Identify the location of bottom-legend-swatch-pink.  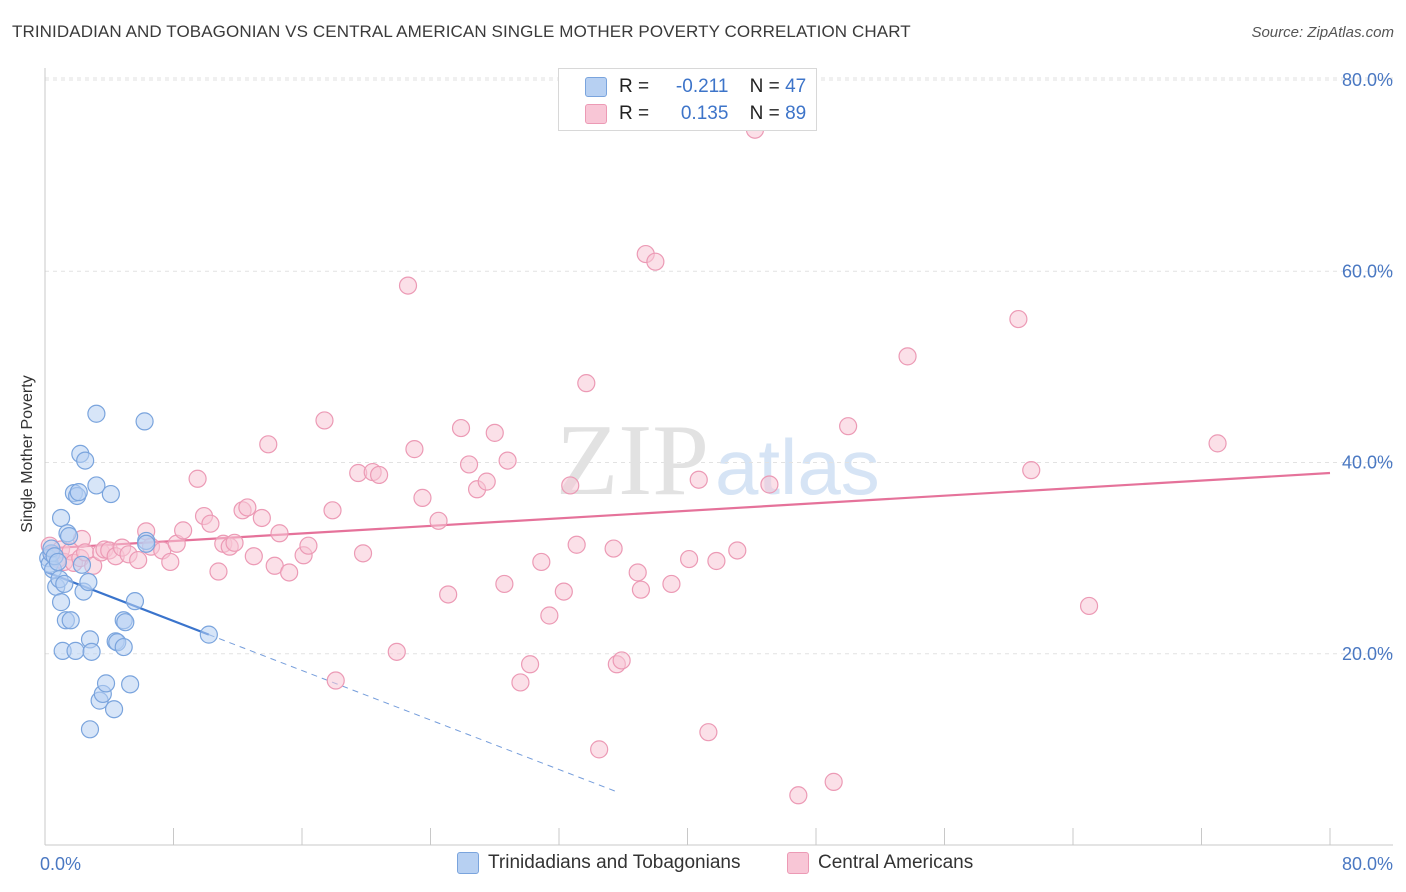
(798, 863).